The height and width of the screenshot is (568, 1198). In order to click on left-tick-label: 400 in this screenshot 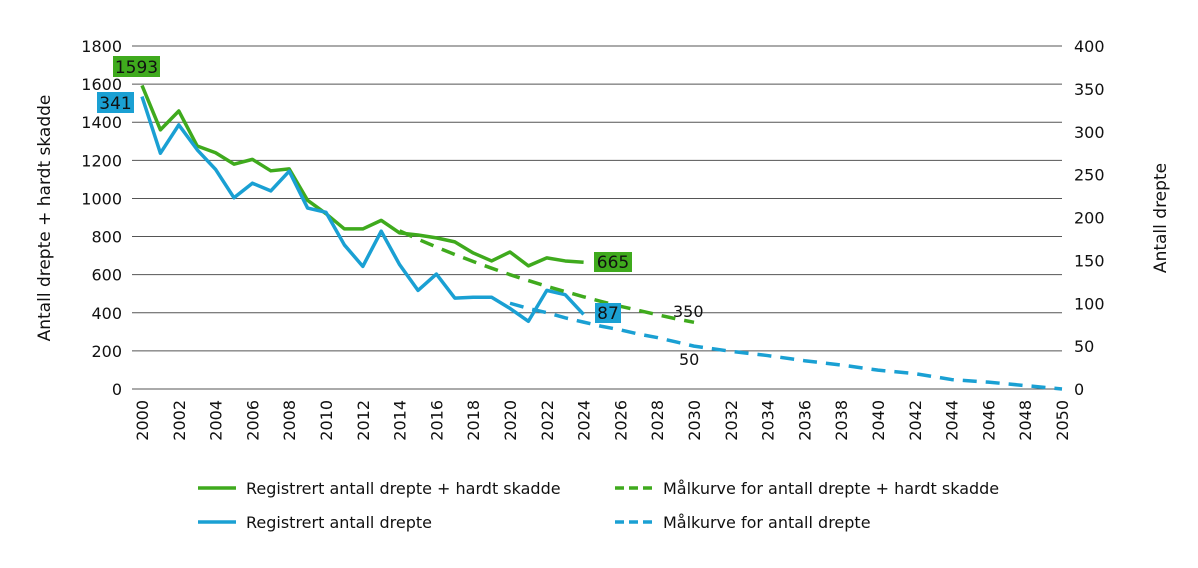, I will do `click(106, 313)`.